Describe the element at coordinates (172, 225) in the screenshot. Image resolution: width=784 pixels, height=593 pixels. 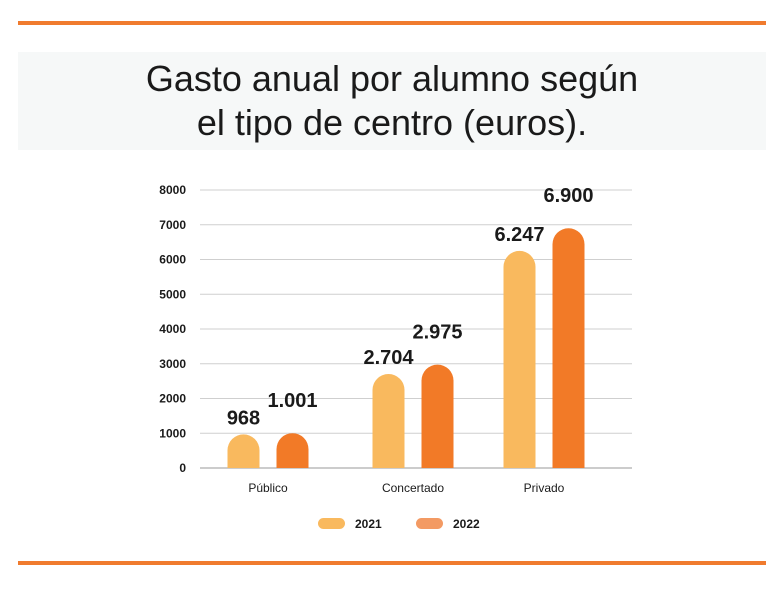
I see `y-tick-label: 7000` at that location.